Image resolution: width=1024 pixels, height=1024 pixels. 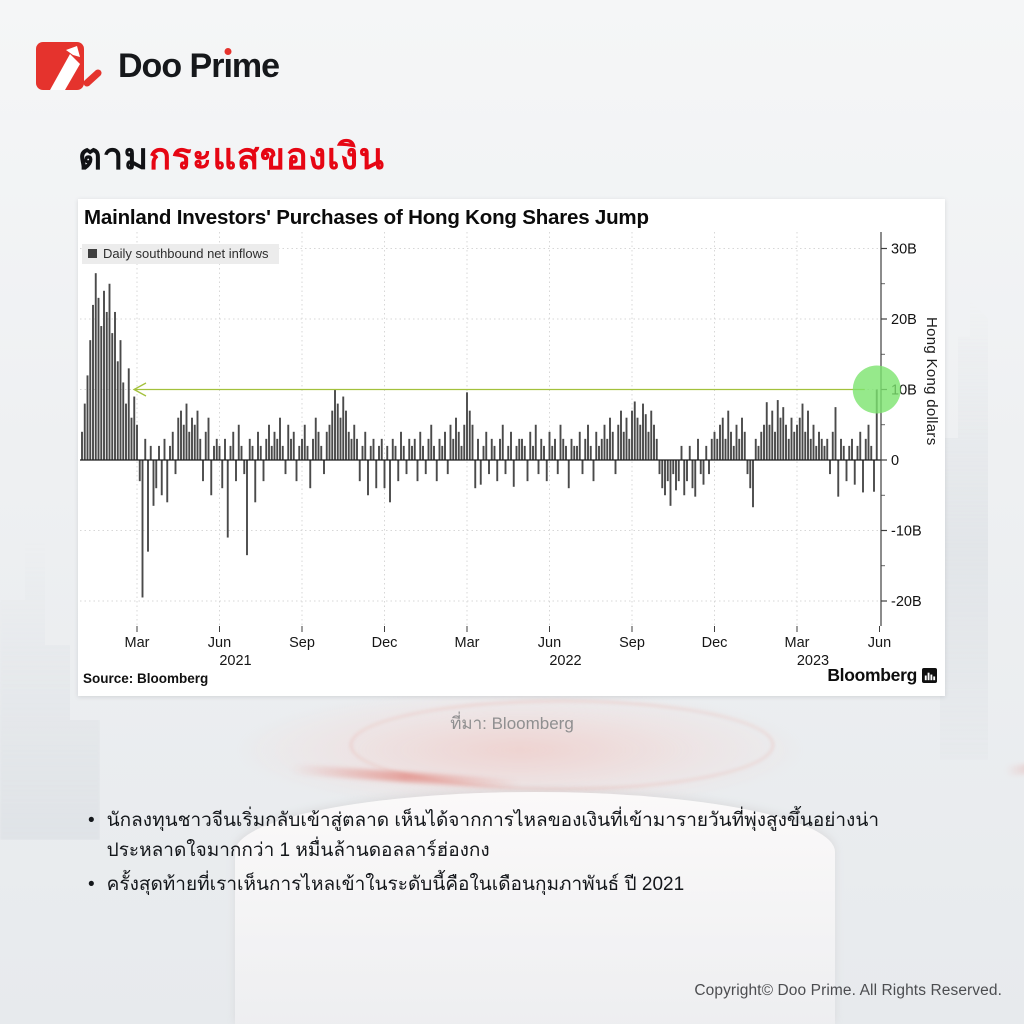 I want to click on svg-text: -10B, so click(x=906, y=532).